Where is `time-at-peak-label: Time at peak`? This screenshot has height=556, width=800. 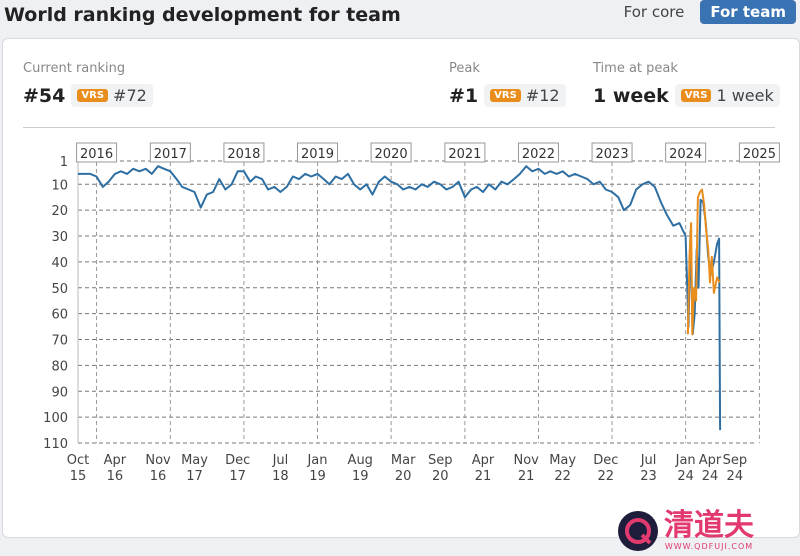
time-at-peak-label: Time at peak is located at coordinates (635, 68).